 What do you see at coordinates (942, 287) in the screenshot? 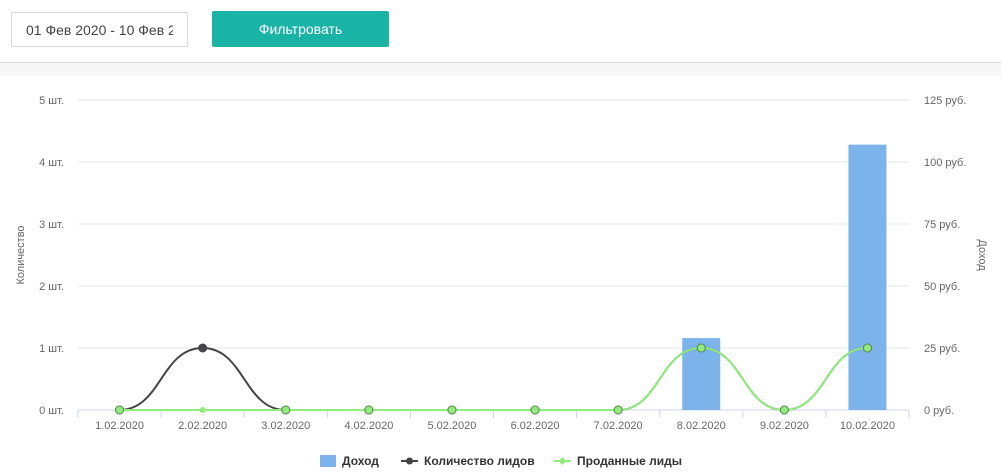
I see `right-tick-label: 50 руб.` at bounding box center [942, 287].